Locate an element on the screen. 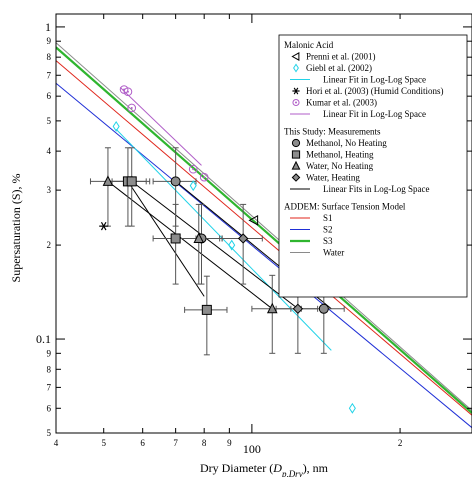 The height and width of the screenshot is (477, 472). x-tick-label: 5 is located at coordinates (103, 443).